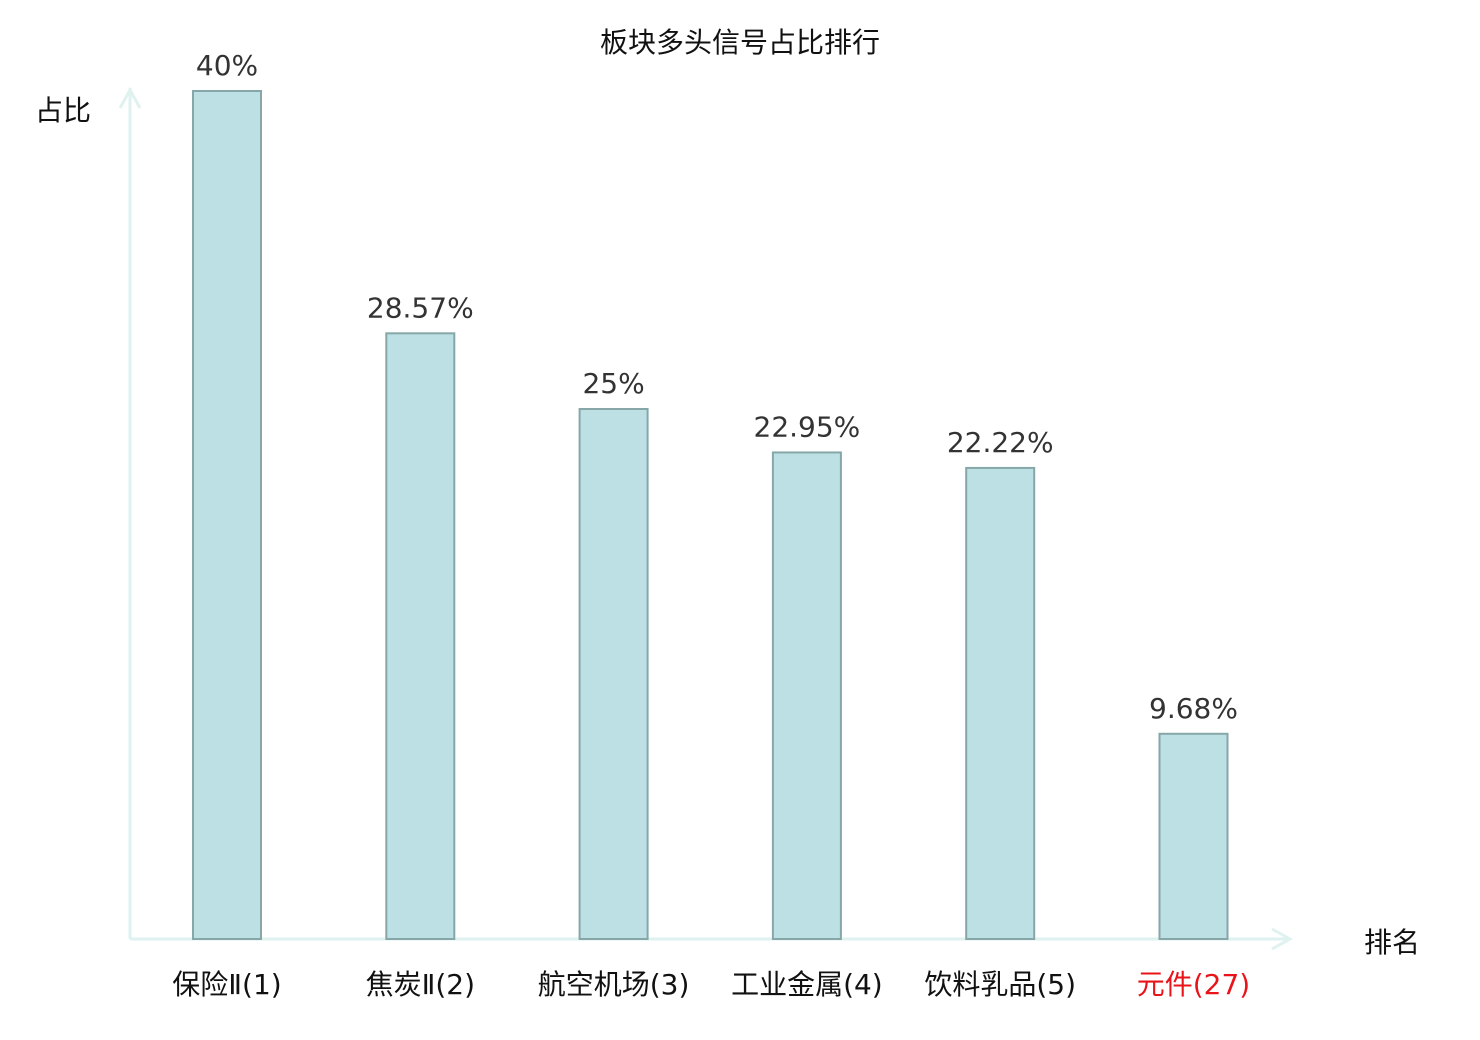  I want to click on x-tick-label: 航空机场(3), so click(614, 984).